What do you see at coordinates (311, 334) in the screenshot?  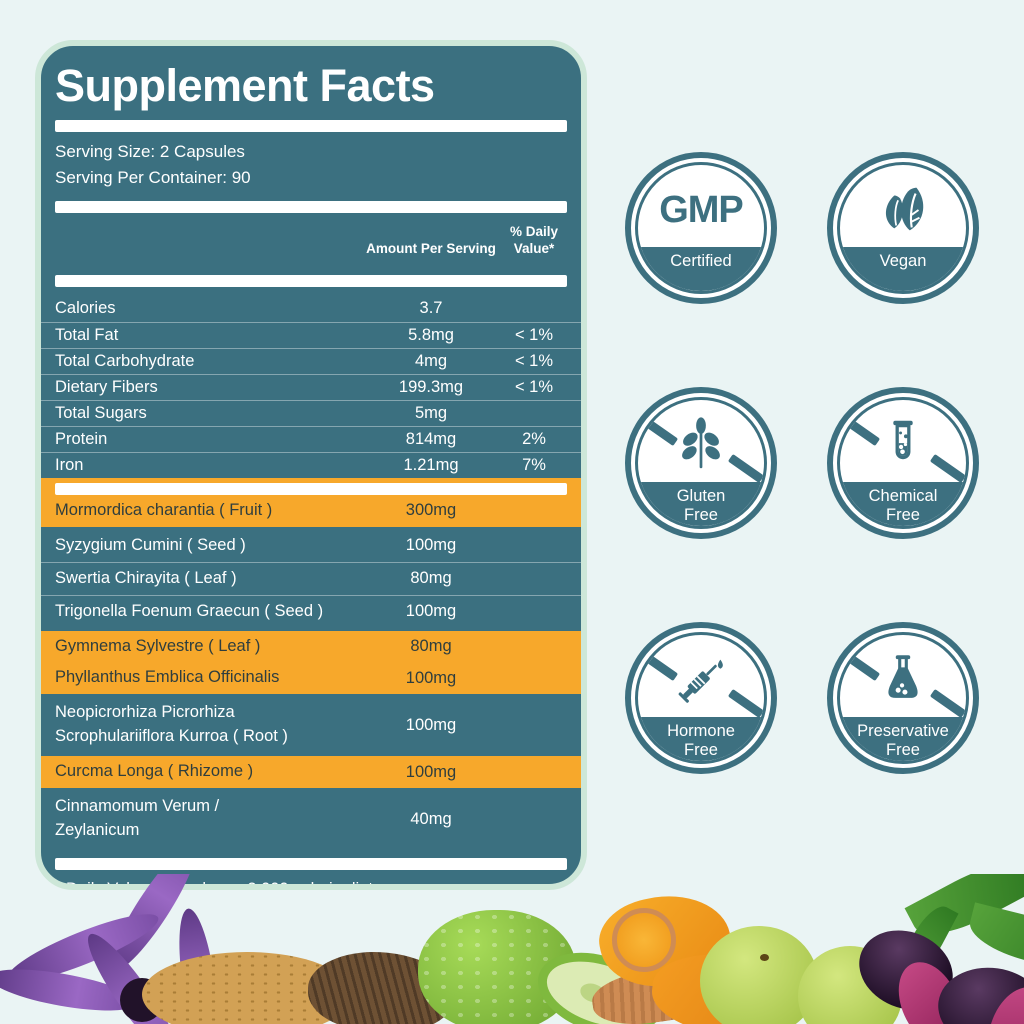 I see `nutrient-row: Total Fat 5.8mg < 1%` at bounding box center [311, 334].